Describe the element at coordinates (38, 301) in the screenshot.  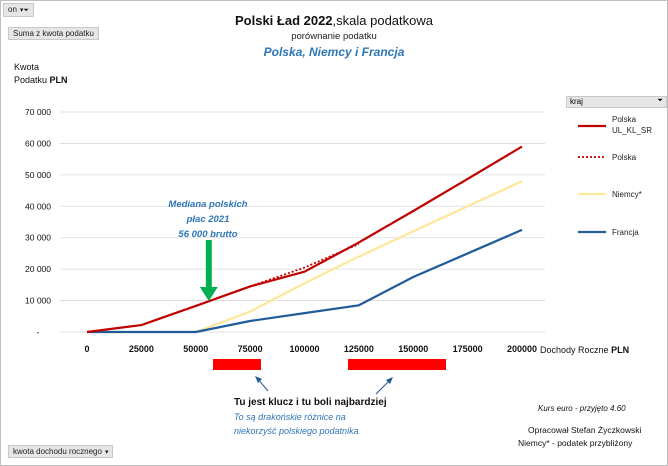
I see `y-tick-label: 10 000` at that location.